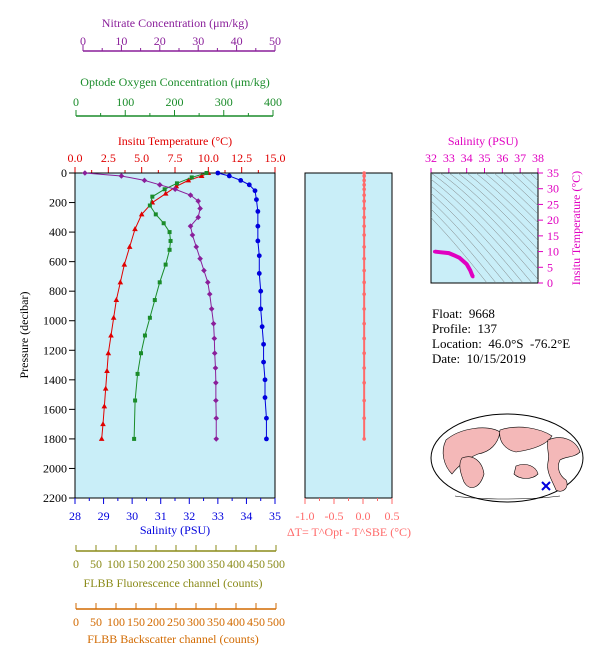  What do you see at coordinates (276, 564) in the screenshot?
I see `fluorescence-tick-label: 500` at bounding box center [276, 564].